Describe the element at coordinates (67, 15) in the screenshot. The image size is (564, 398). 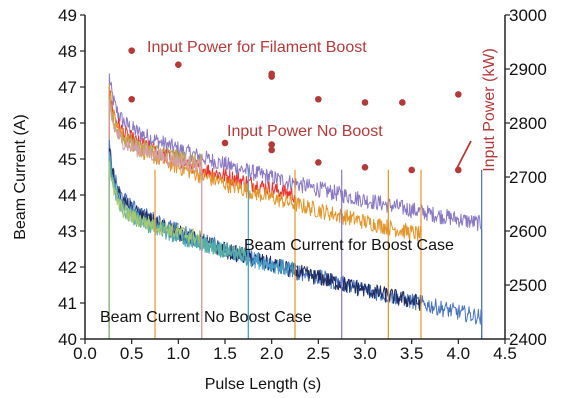
I see `y-tick-label-9: 49` at that location.